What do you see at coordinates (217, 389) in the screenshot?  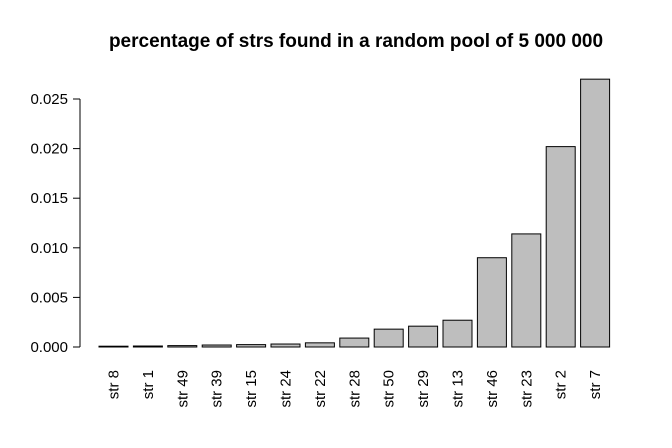 I see `x-tick-label: str 39` at bounding box center [217, 389].